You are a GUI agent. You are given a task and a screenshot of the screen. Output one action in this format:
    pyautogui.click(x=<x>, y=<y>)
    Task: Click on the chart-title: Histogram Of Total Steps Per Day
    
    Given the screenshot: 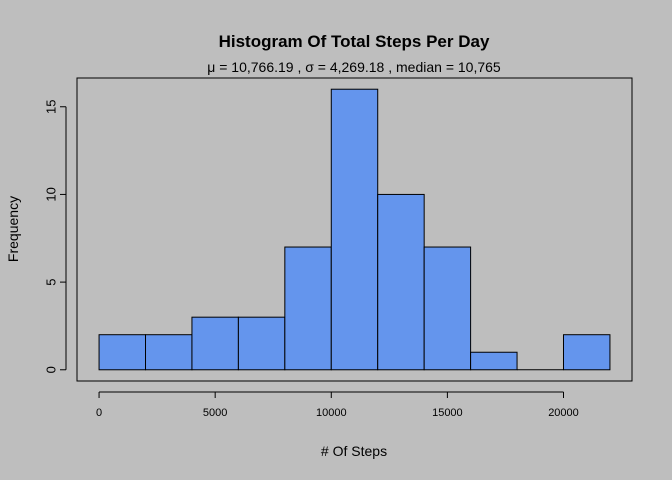 What is the action you would take?
    pyautogui.click(x=354, y=41)
    